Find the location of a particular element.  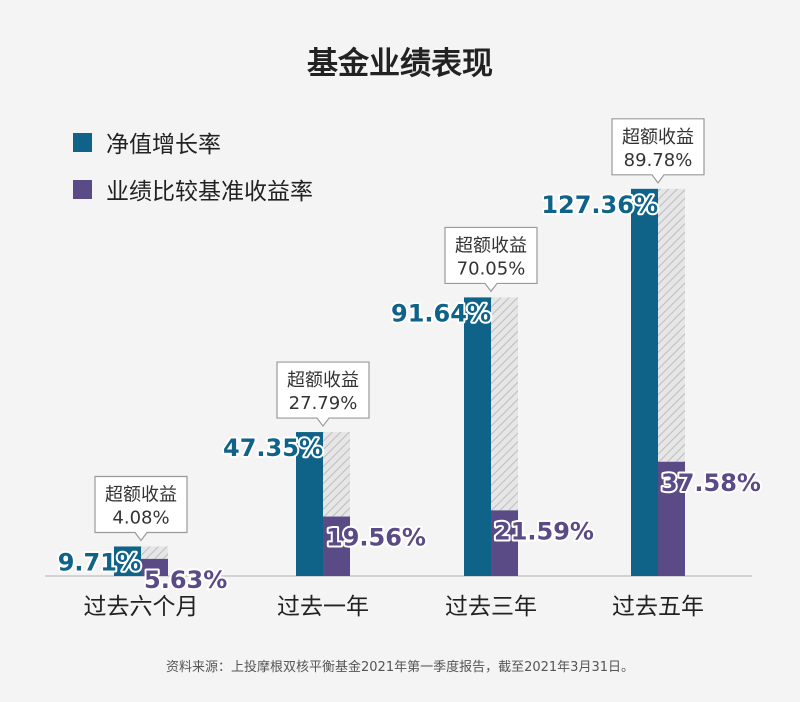

chart-title: 基金业绩表现 is located at coordinates (400, 64).